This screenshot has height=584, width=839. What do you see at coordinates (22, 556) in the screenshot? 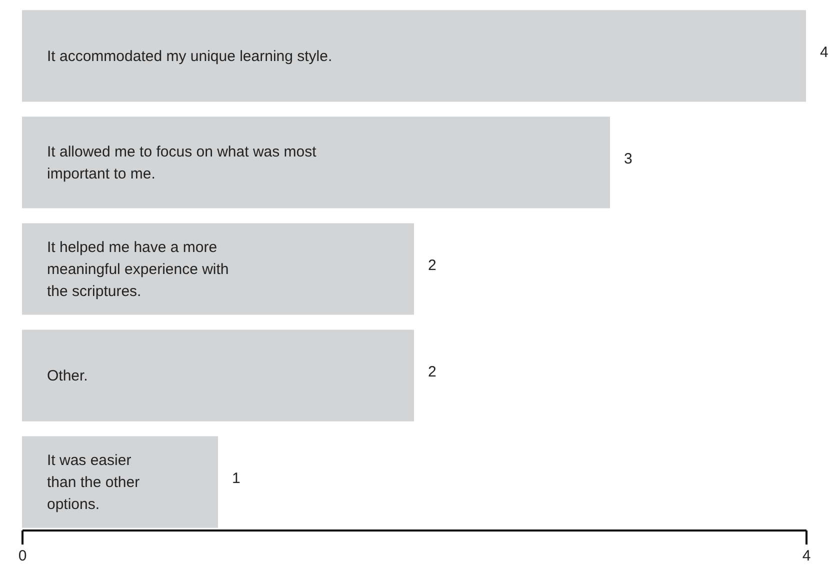
I see `x-tick-label: 0` at bounding box center [22, 556].